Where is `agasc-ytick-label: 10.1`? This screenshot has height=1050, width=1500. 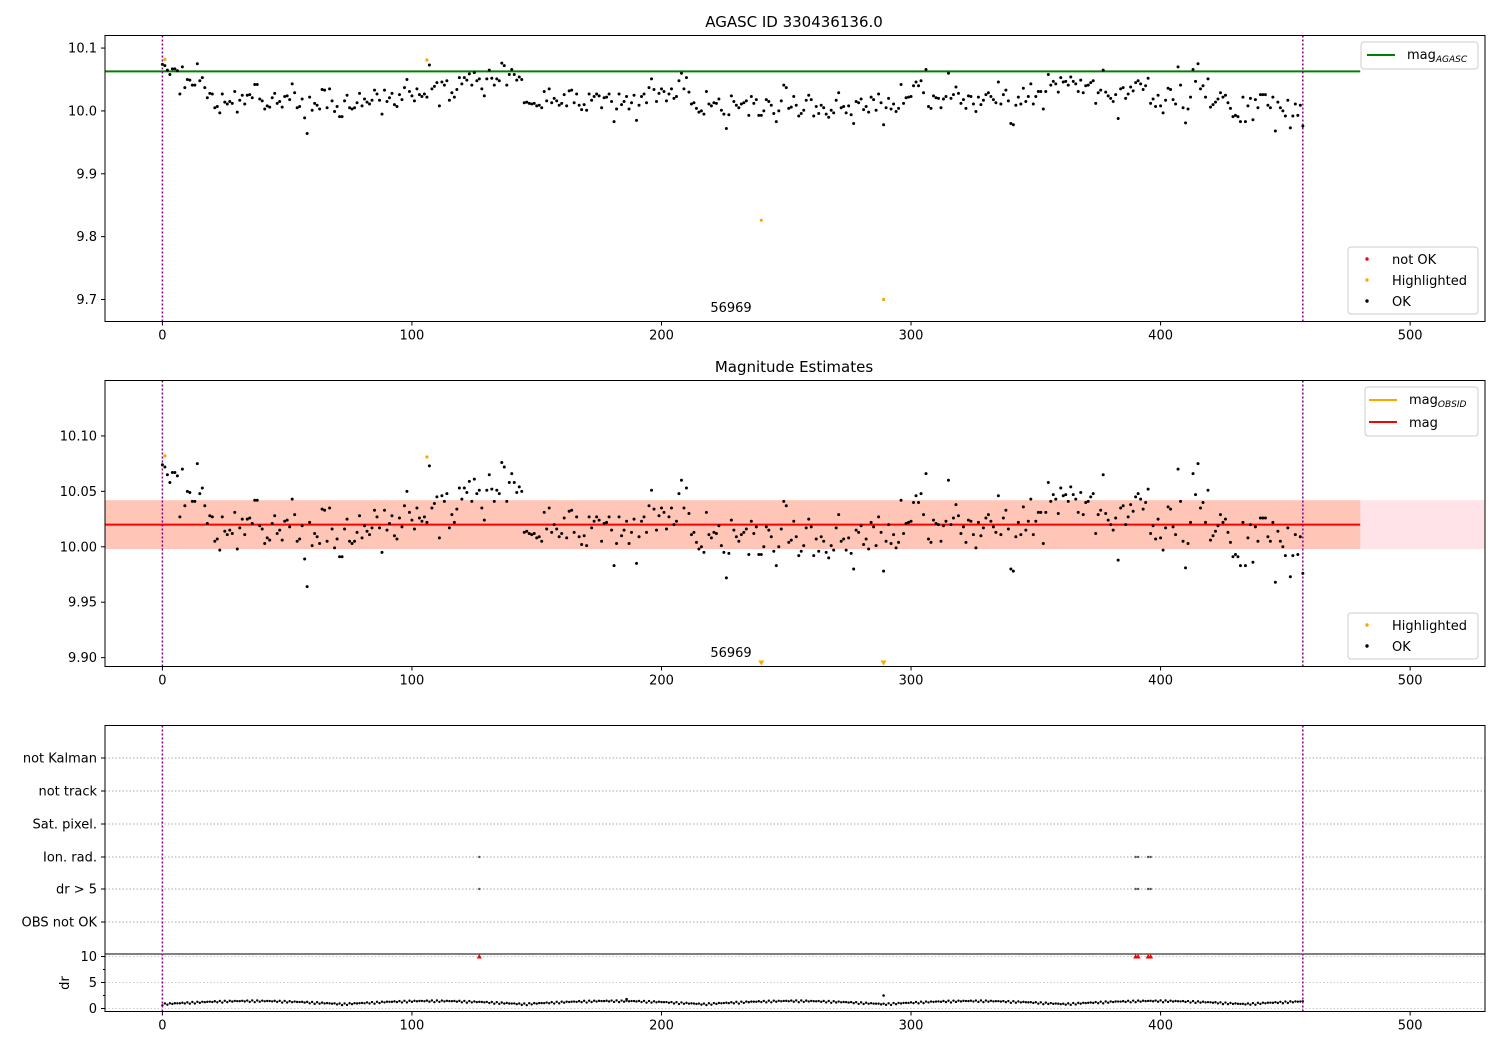 agasc-ytick-label: 10.1 is located at coordinates (82, 49).